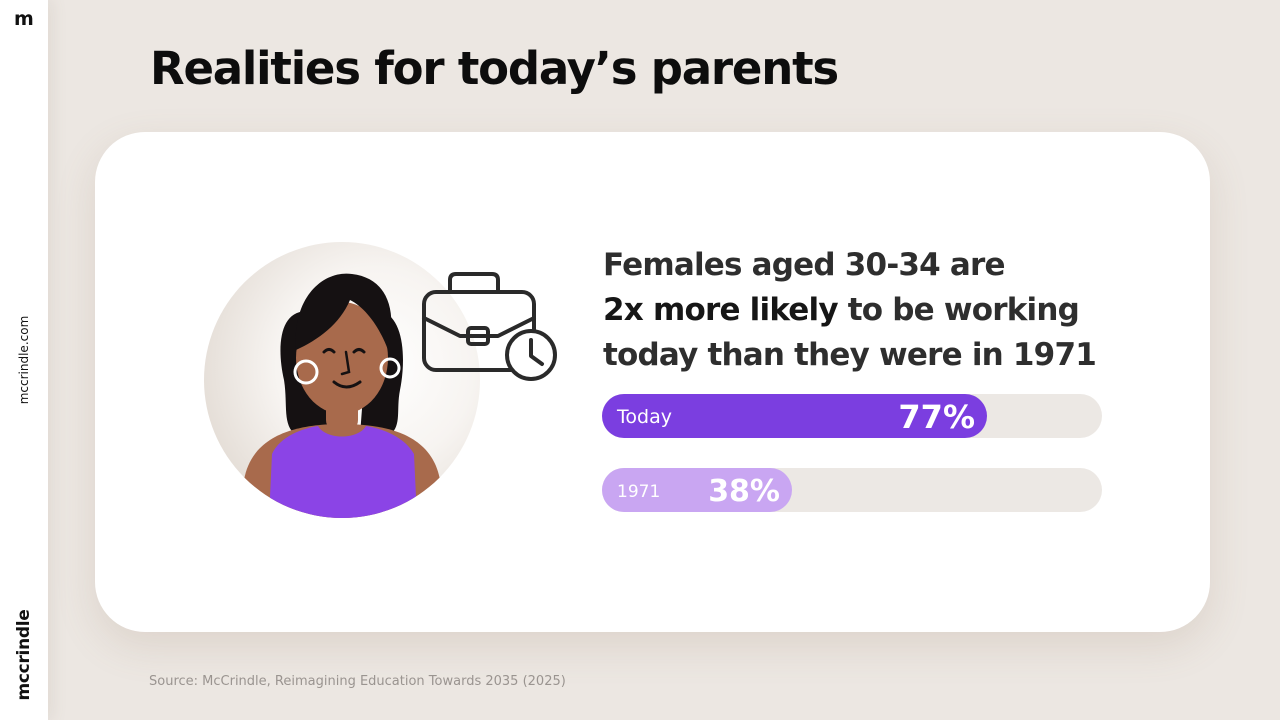  Describe the element at coordinates (744, 491) in the screenshot. I see `value-label-1971: 38%` at that location.